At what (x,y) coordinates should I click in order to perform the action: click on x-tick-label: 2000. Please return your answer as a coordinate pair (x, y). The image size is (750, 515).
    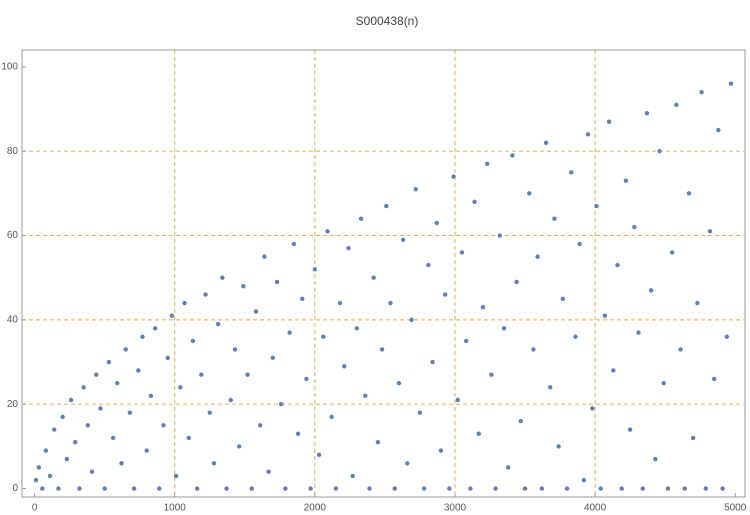
    Looking at the image, I should click on (315, 508).